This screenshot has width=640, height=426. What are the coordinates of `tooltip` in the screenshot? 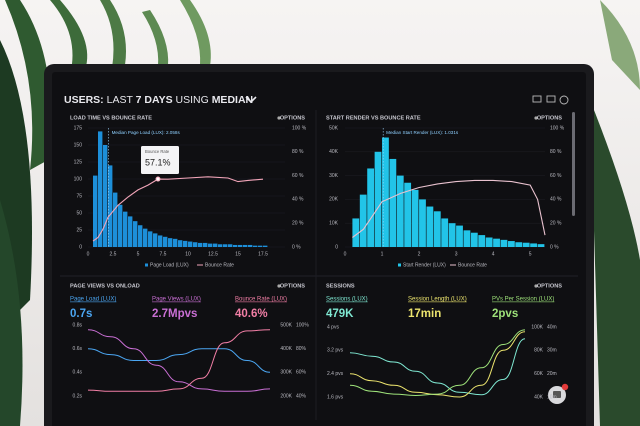 It's located at (160, 160).